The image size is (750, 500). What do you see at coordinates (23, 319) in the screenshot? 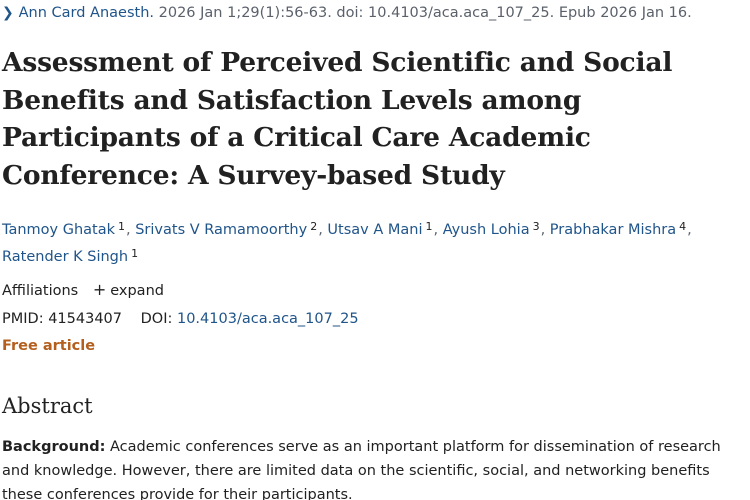
I see `pmid-label: PMID:` at bounding box center [23, 319].